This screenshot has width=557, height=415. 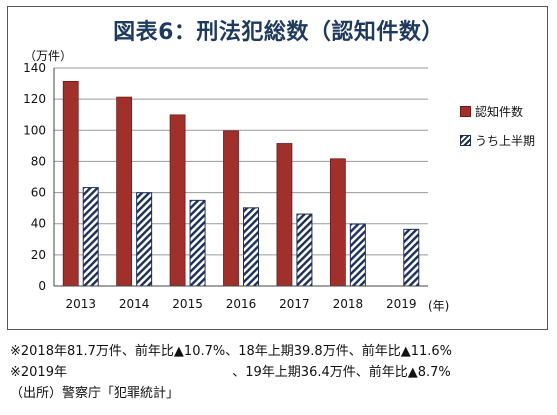 What do you see at coordinates (34, 99) in the screenshot?
I see `y-tick-label: 120` at bounding box center [34, 99].